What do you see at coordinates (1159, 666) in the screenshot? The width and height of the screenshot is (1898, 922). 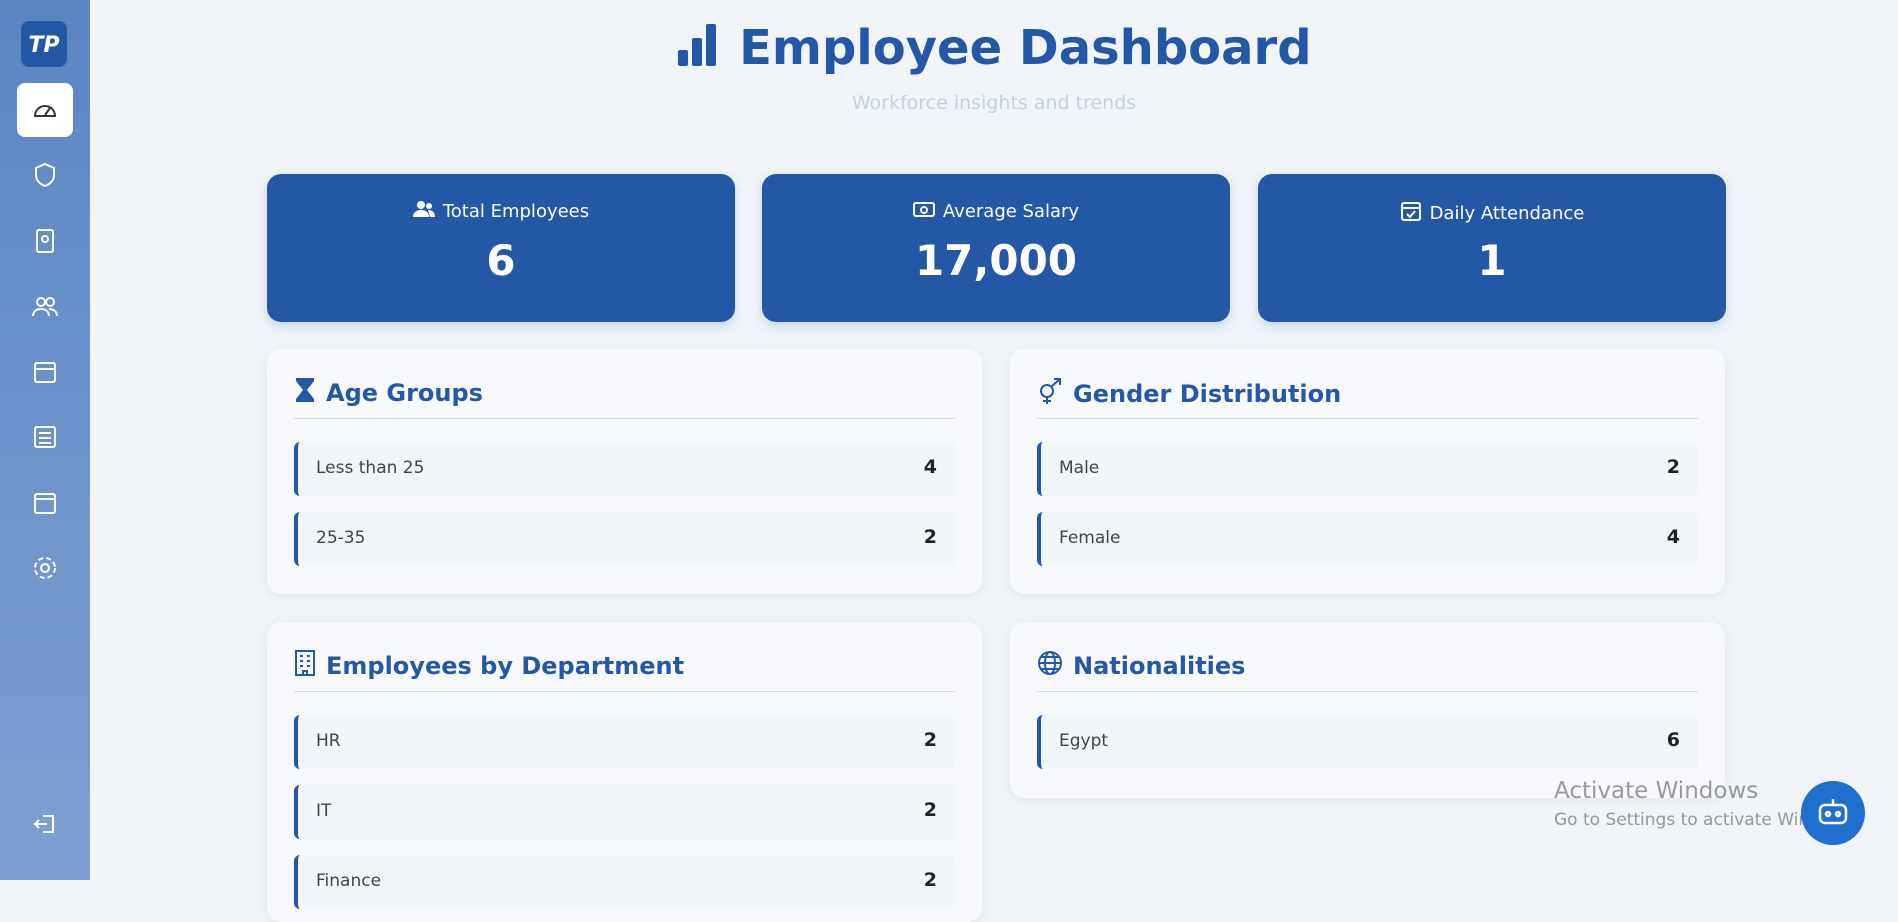 I see `panel-title: Nationalities` at bounding box center [1159, 666].